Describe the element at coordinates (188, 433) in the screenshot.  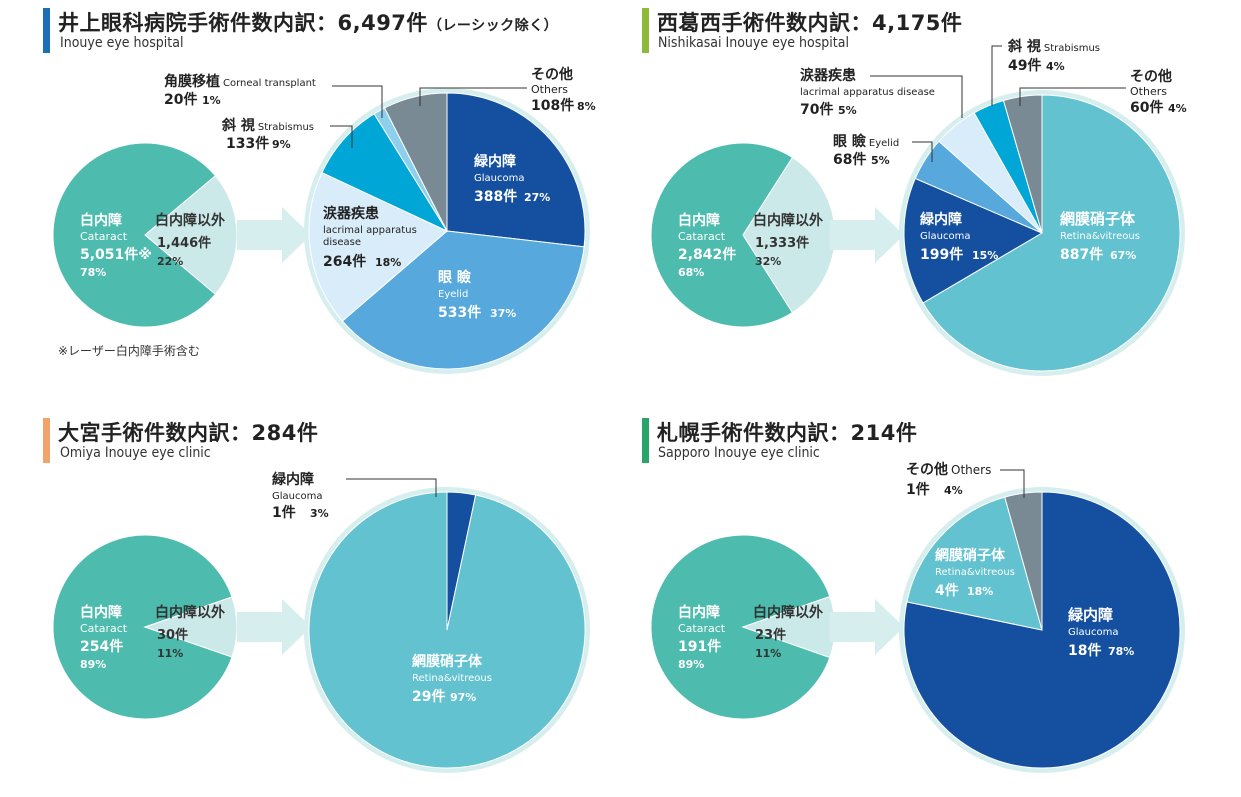
I see `panel-title: 大宮手術件数内訳：284件` at that location.